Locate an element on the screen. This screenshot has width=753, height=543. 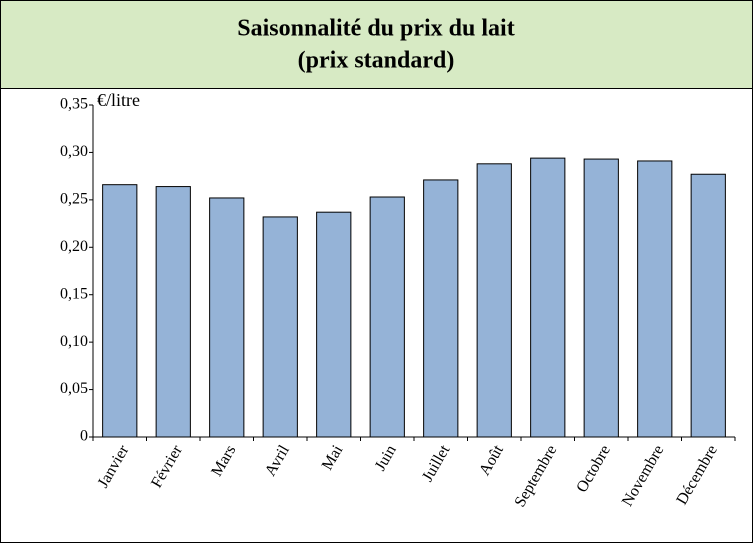
y-tick-label: 0,20 is located at coordinates (74, 246).